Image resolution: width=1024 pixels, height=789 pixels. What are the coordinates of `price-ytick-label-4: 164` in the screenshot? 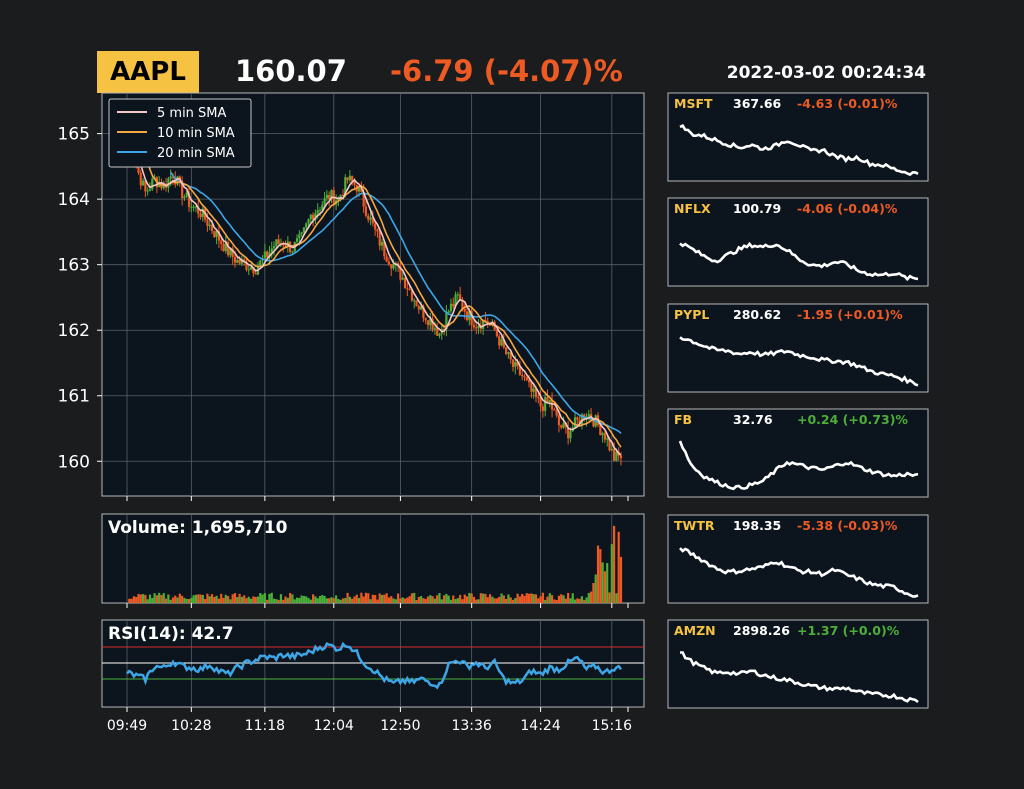 It's located at (74, 200).